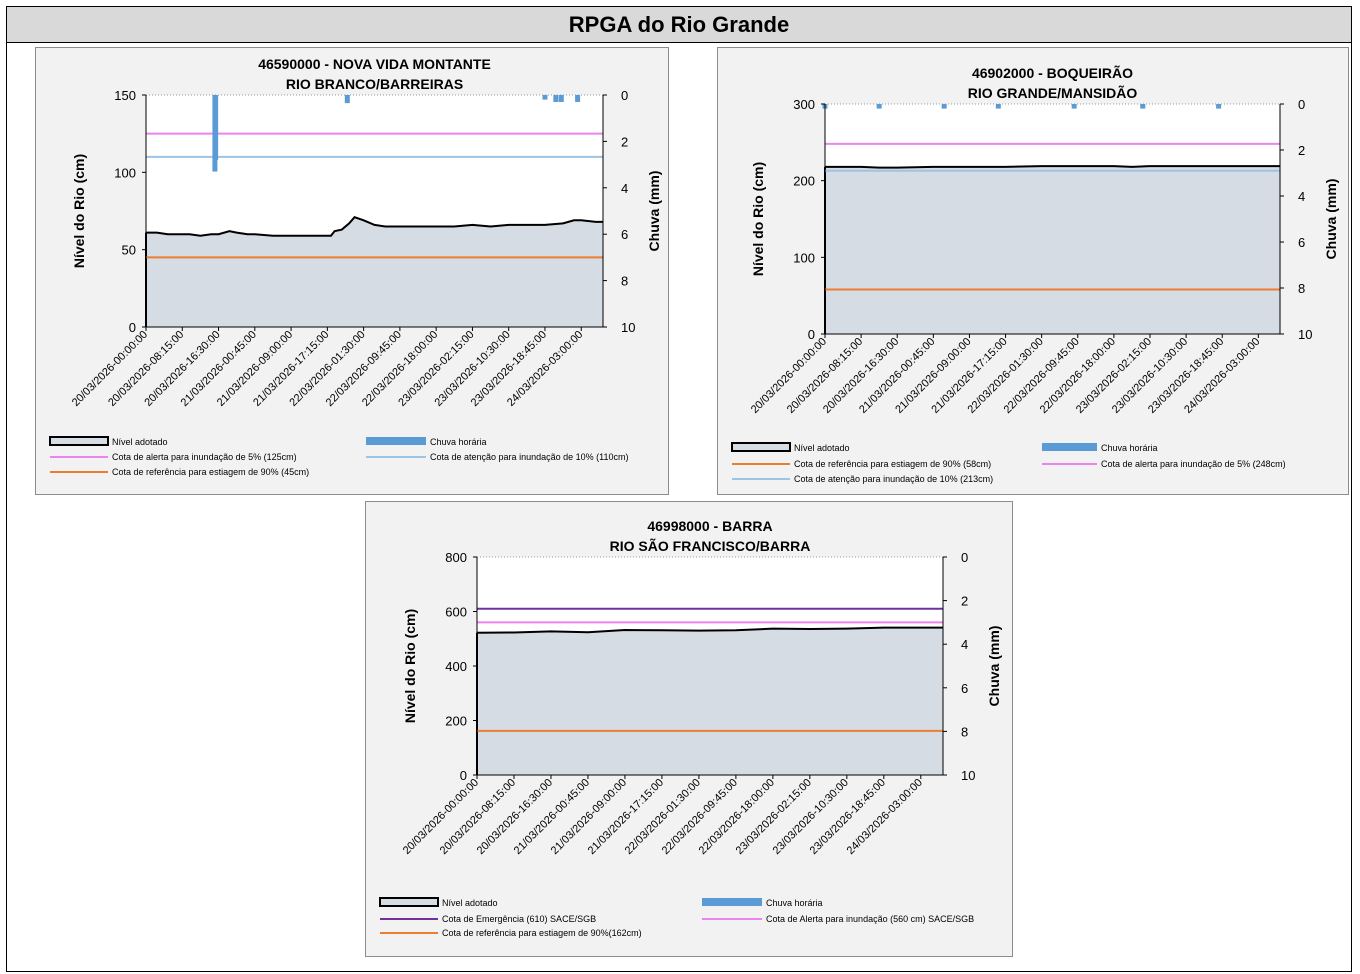  I want to click on chart-title: 46998000 - BARRA, so click(709, 526).